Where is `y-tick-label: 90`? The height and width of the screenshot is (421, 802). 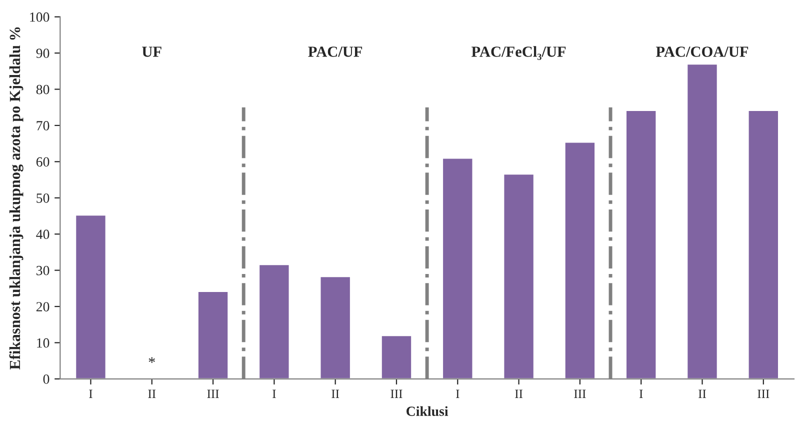 y-tick-label: 90 is located at coordinates (43, 53).